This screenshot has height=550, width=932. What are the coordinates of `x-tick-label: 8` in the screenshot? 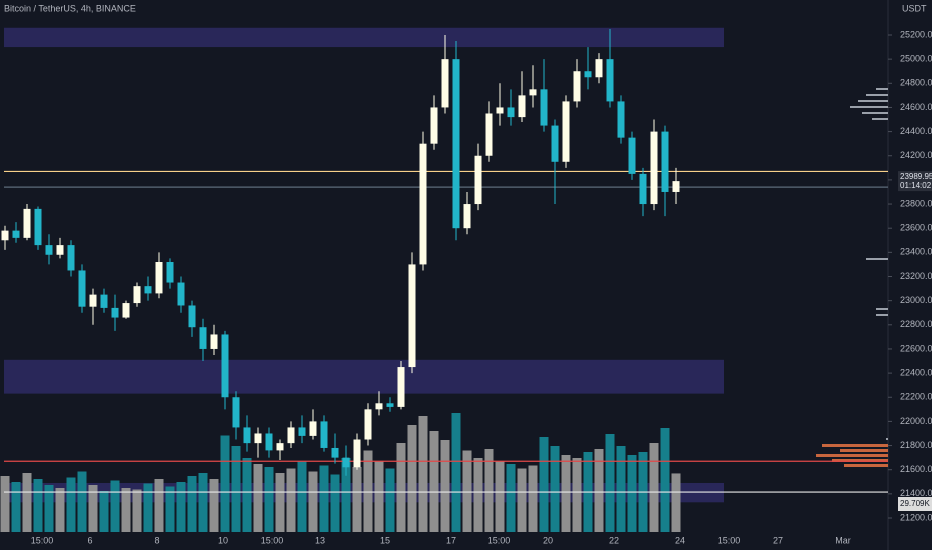 It's located at (156, 540).